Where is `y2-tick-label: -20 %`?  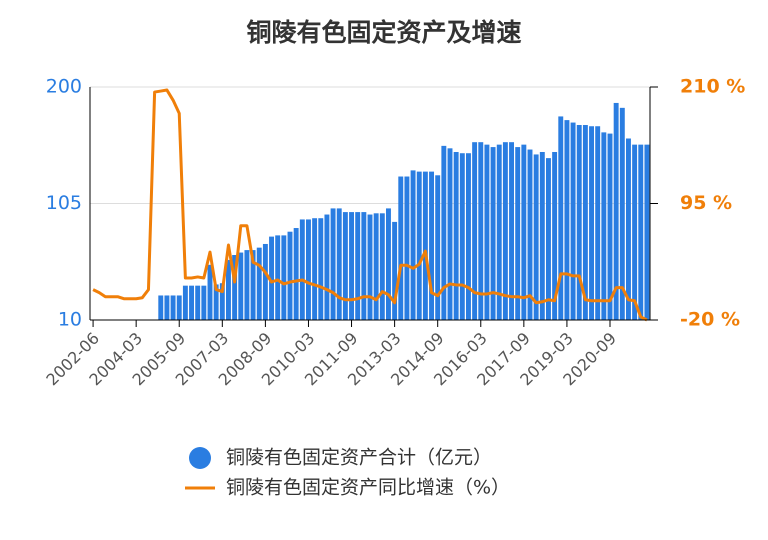
y2-tick-label: -20 % is located at coordinates (710, 320).